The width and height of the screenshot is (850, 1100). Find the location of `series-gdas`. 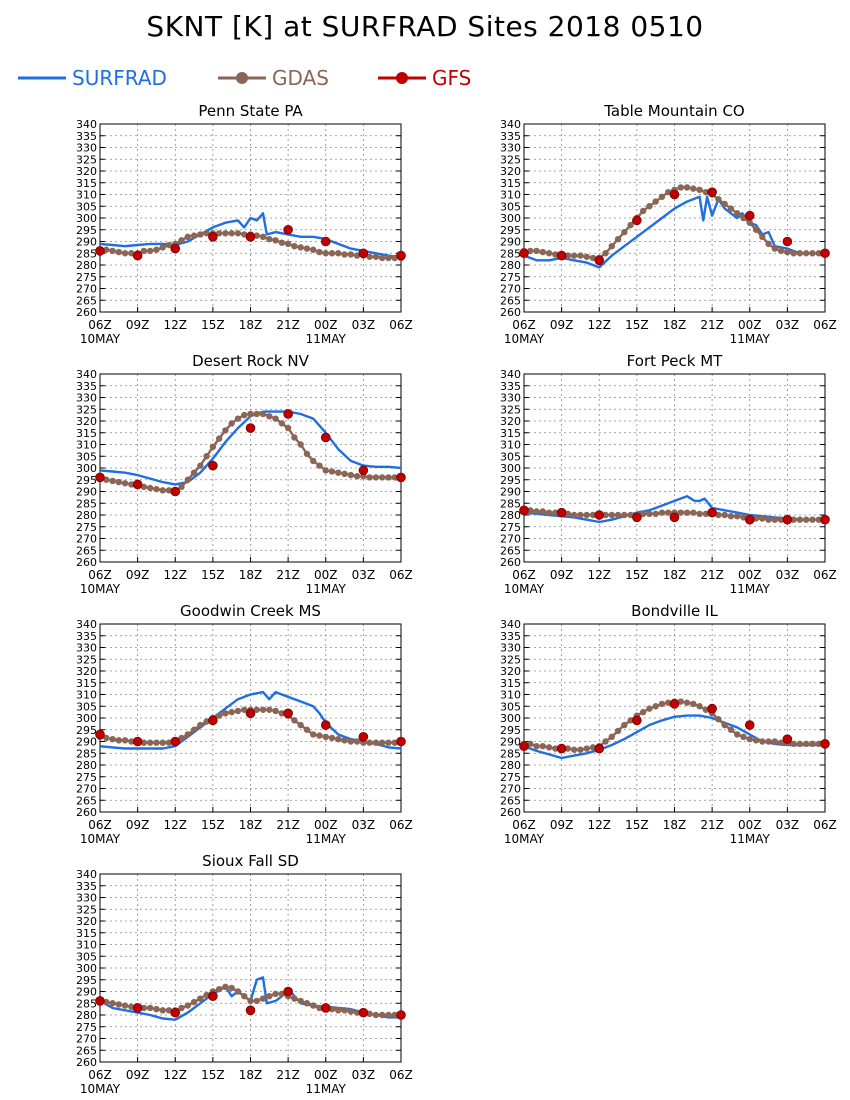

series-gdas is located at coordinates (250, 246).